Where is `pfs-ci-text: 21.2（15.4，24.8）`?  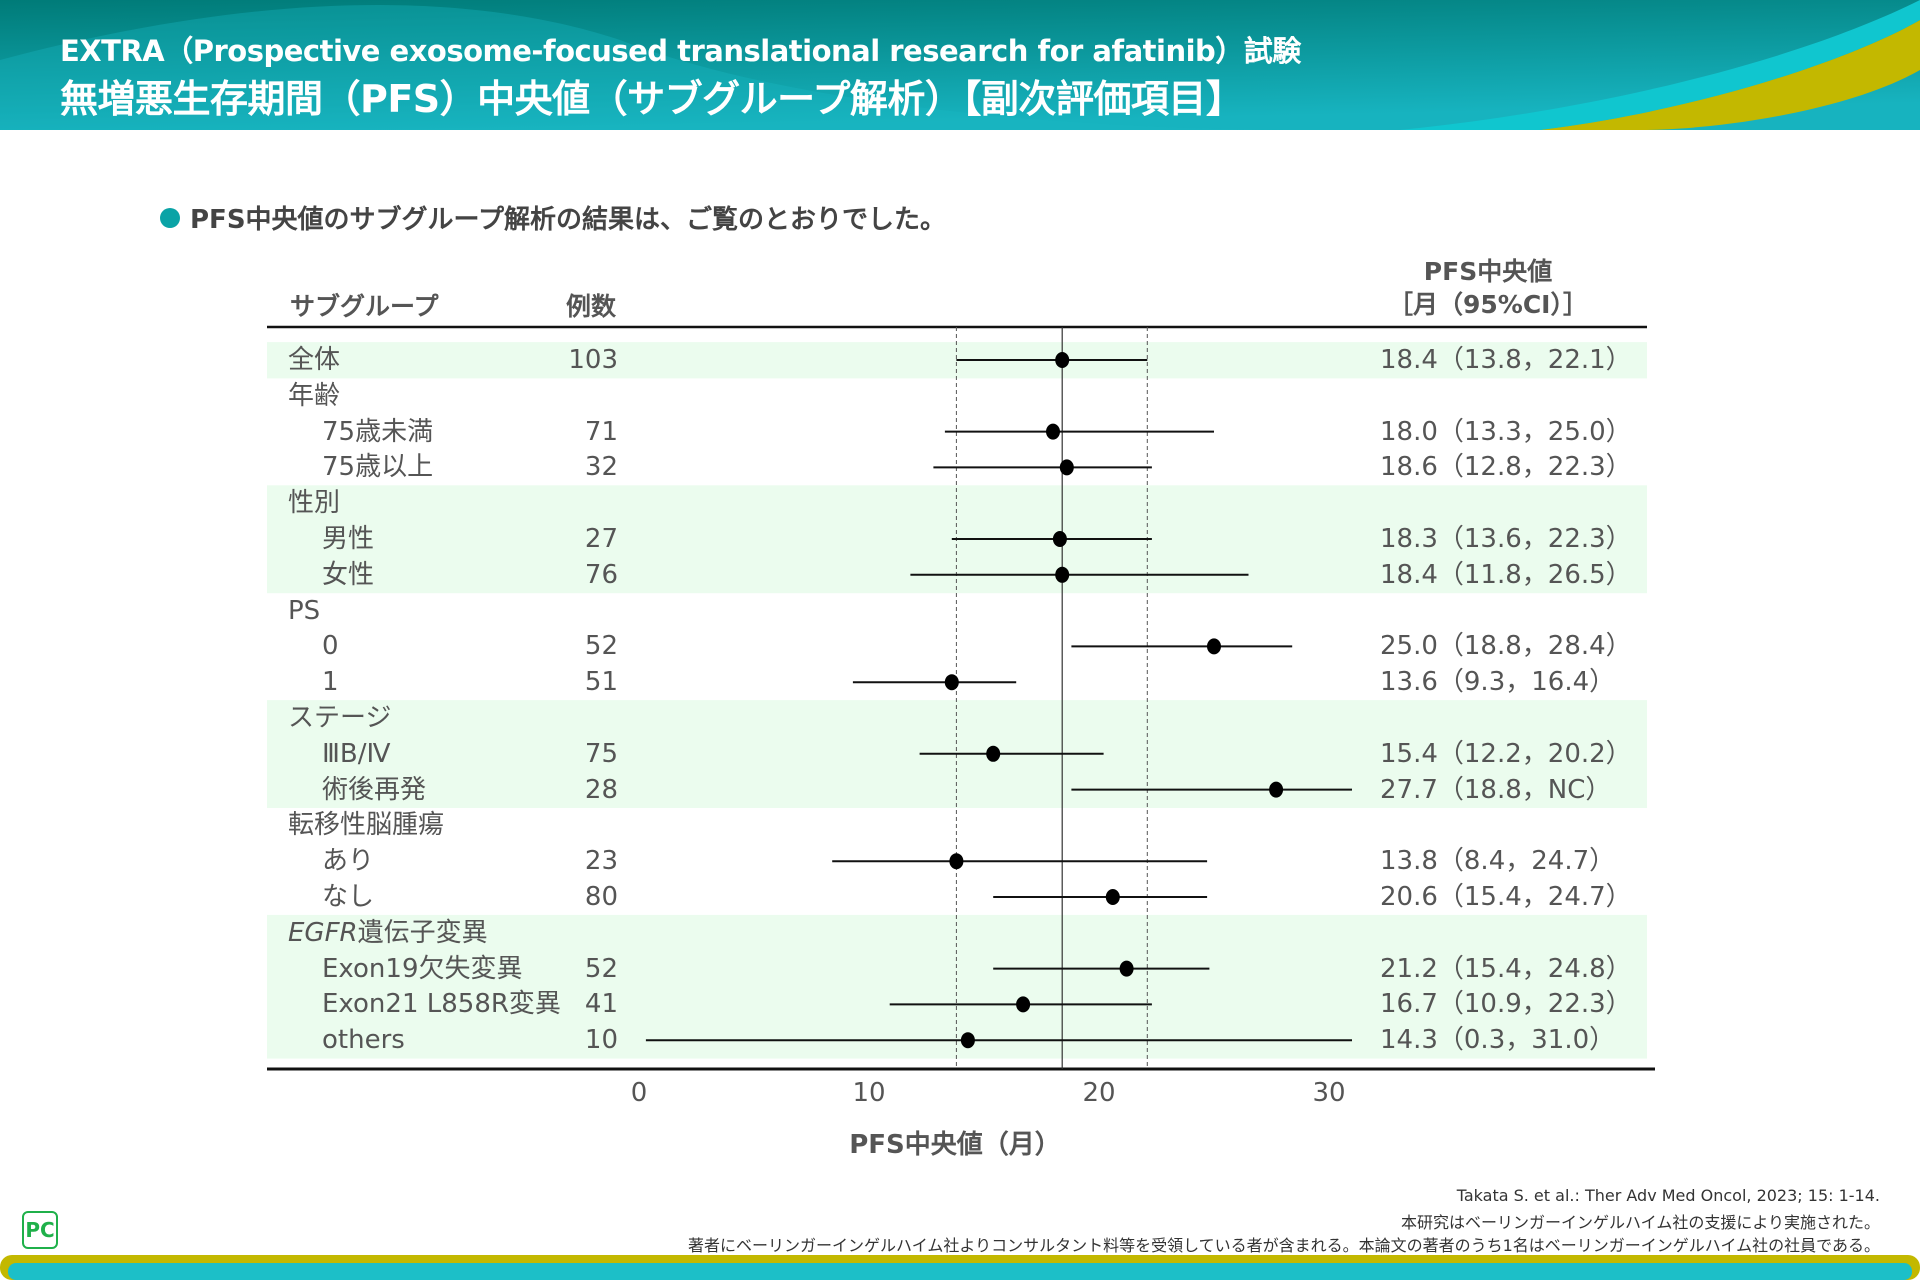 pfs-ci-text: 21.2（15.4，24.8） is located at coordinates (1506, 968).